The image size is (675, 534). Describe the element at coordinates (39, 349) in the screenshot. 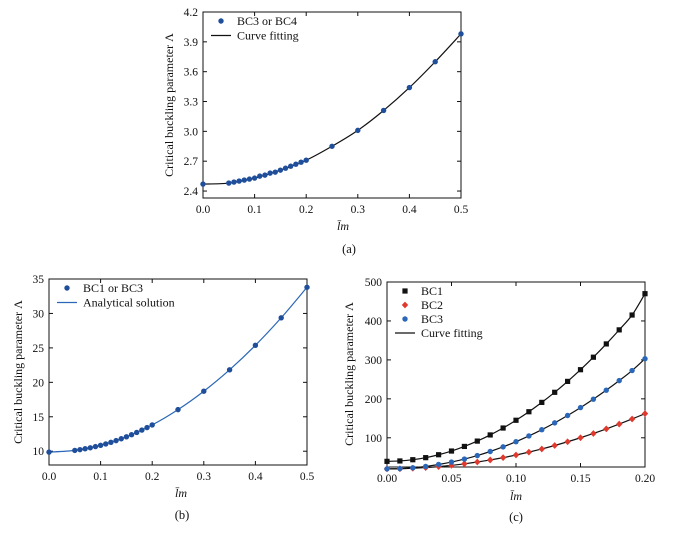

I see `y-tick-label: 25` at that location.